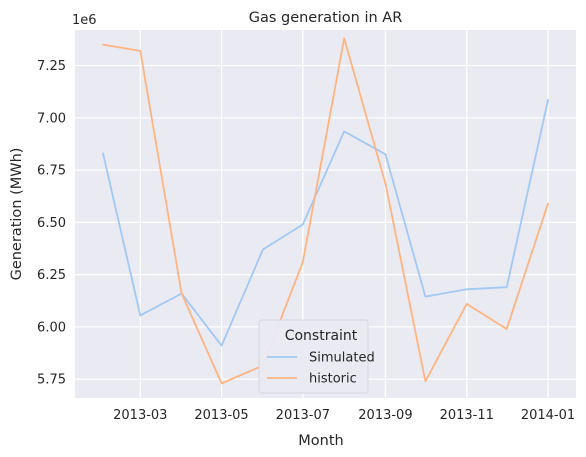 The image size is (586, 457). I want to click on legend-label-historic: historic, so click(333, 379).